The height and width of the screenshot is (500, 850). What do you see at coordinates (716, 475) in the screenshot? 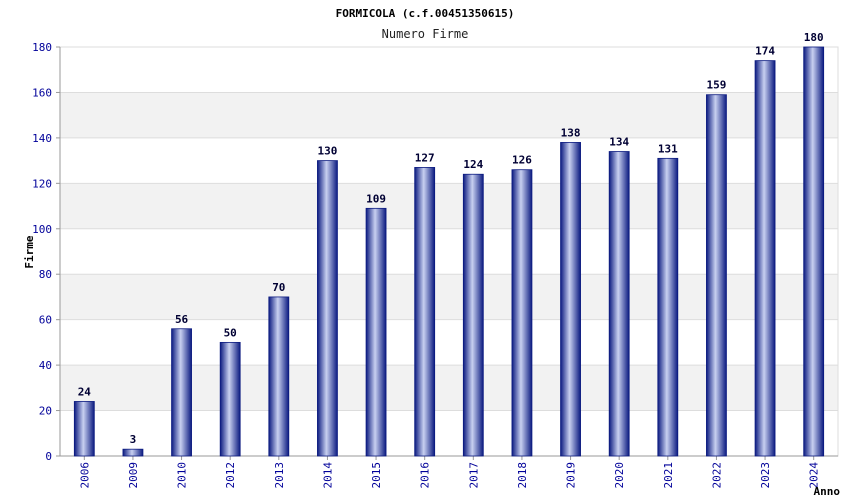
I see `x-tick-label: 2022` at bounding box center [716, 475].